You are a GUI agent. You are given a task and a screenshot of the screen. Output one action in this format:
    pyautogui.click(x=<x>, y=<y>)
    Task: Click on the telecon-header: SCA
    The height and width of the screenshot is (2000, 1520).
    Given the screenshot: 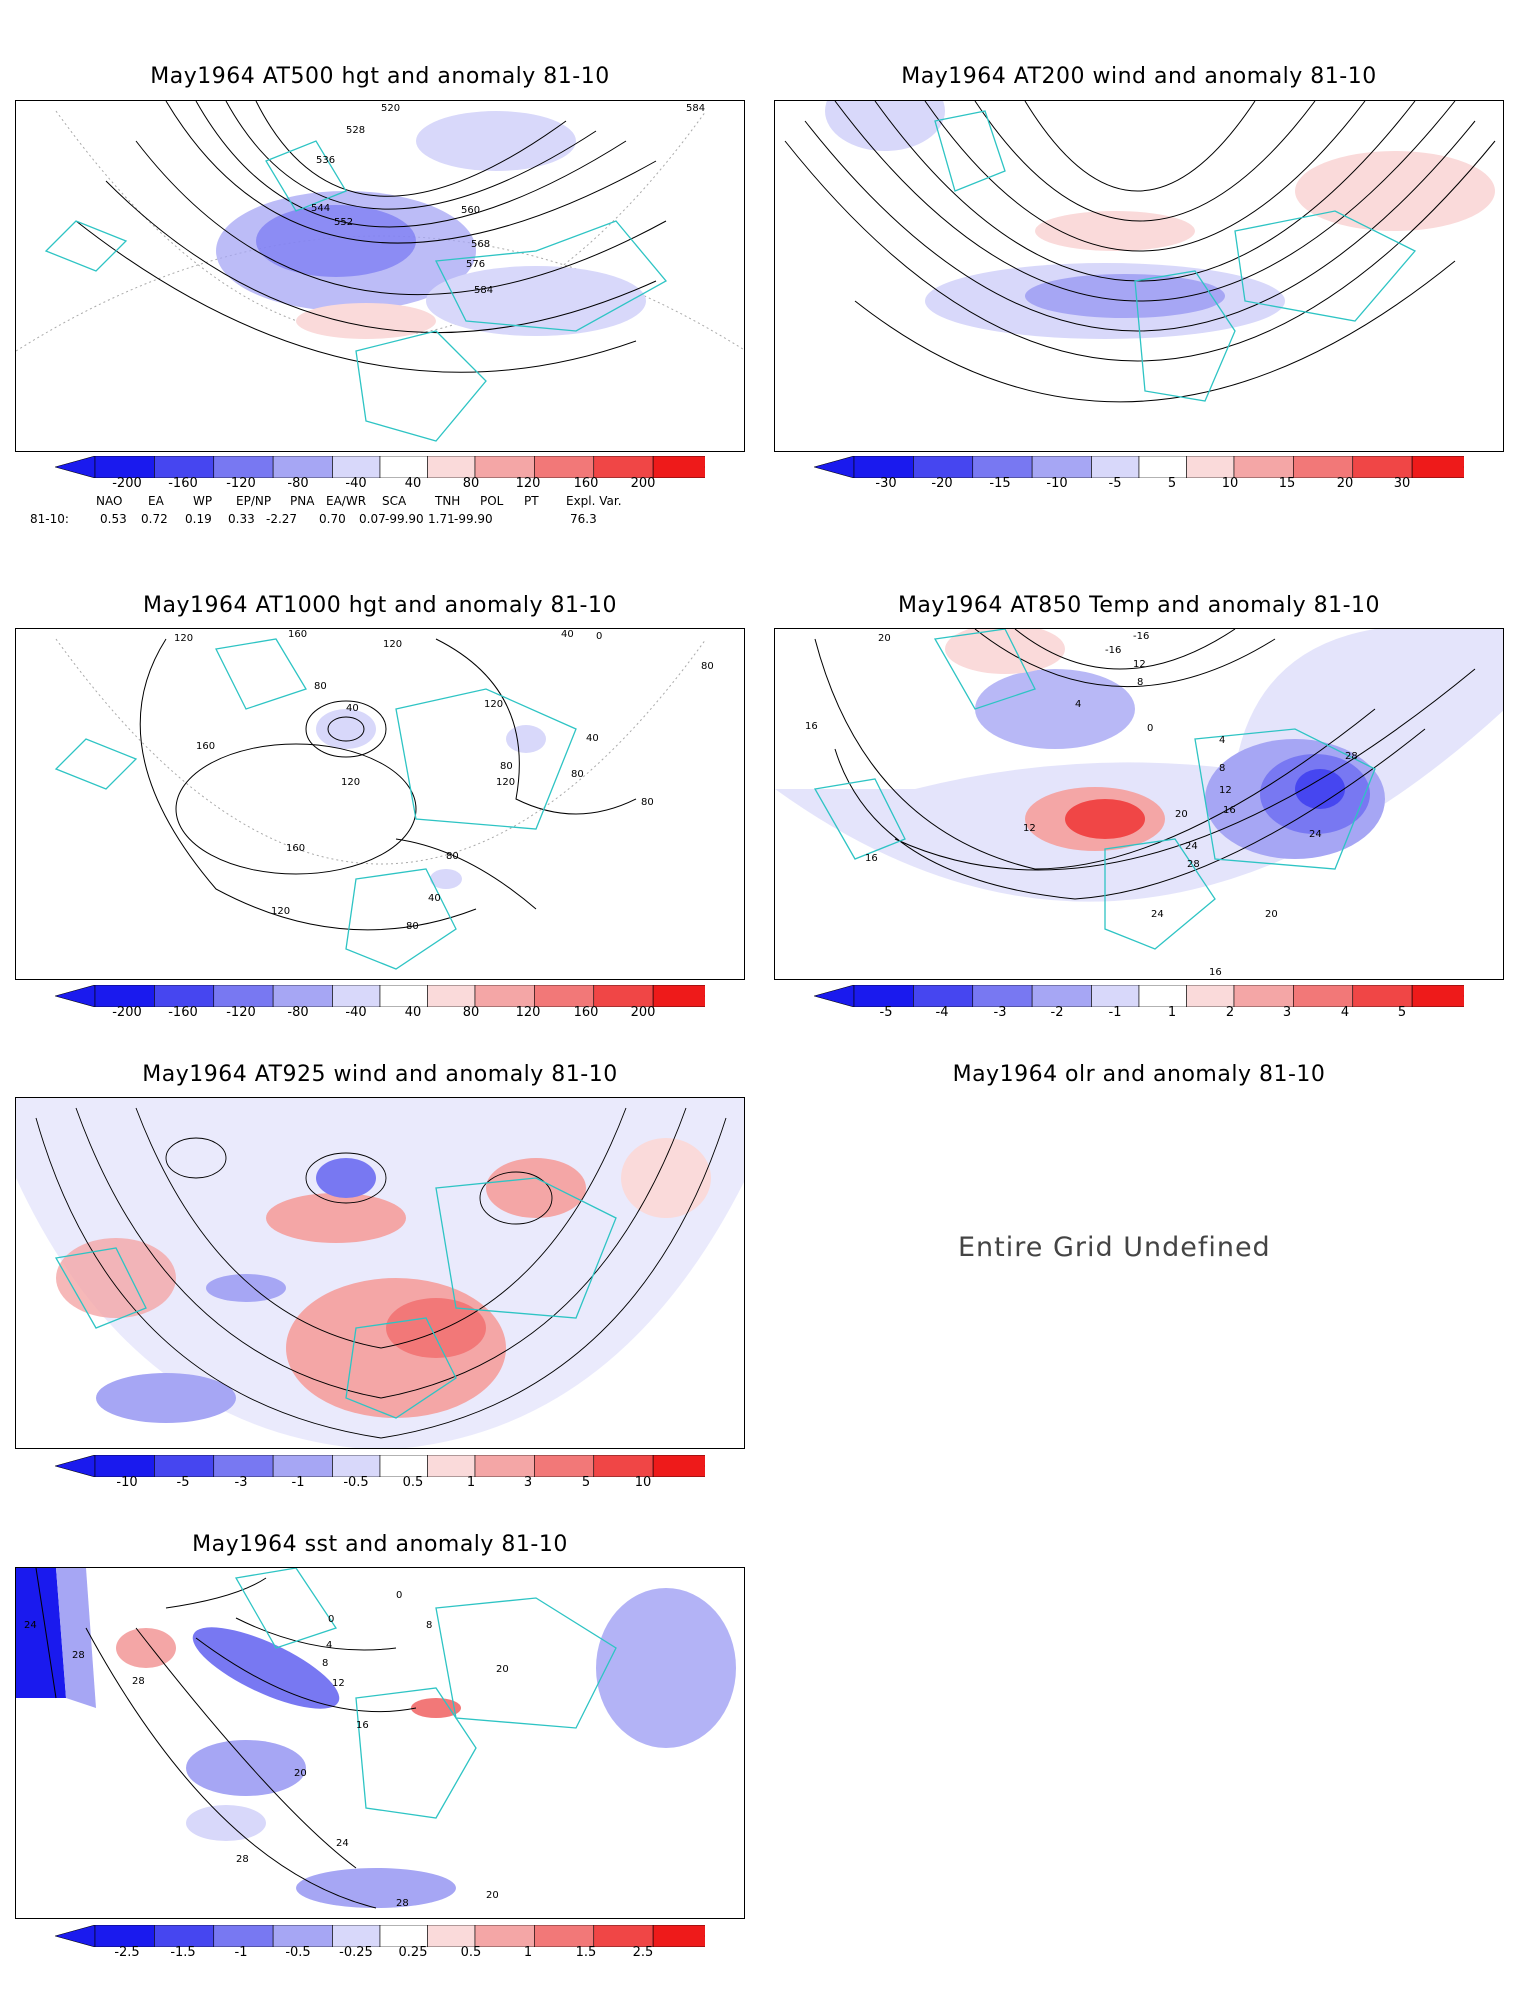 What is the action you would take?
    pyautogui.click(x=394, y=501)
    